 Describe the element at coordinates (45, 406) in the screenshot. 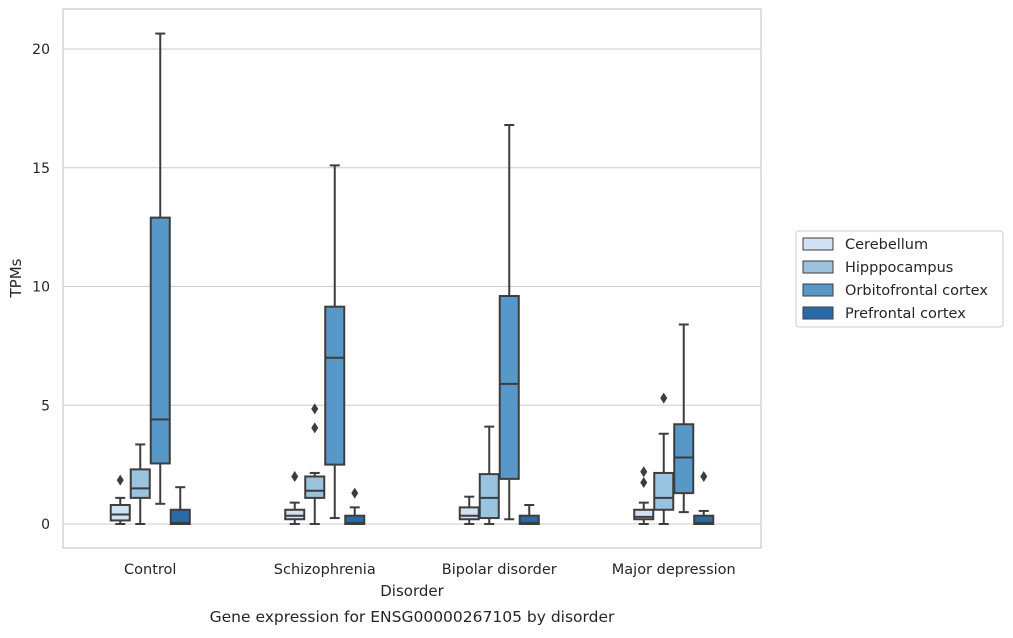

I see `y-tick-label: 5` at that location.